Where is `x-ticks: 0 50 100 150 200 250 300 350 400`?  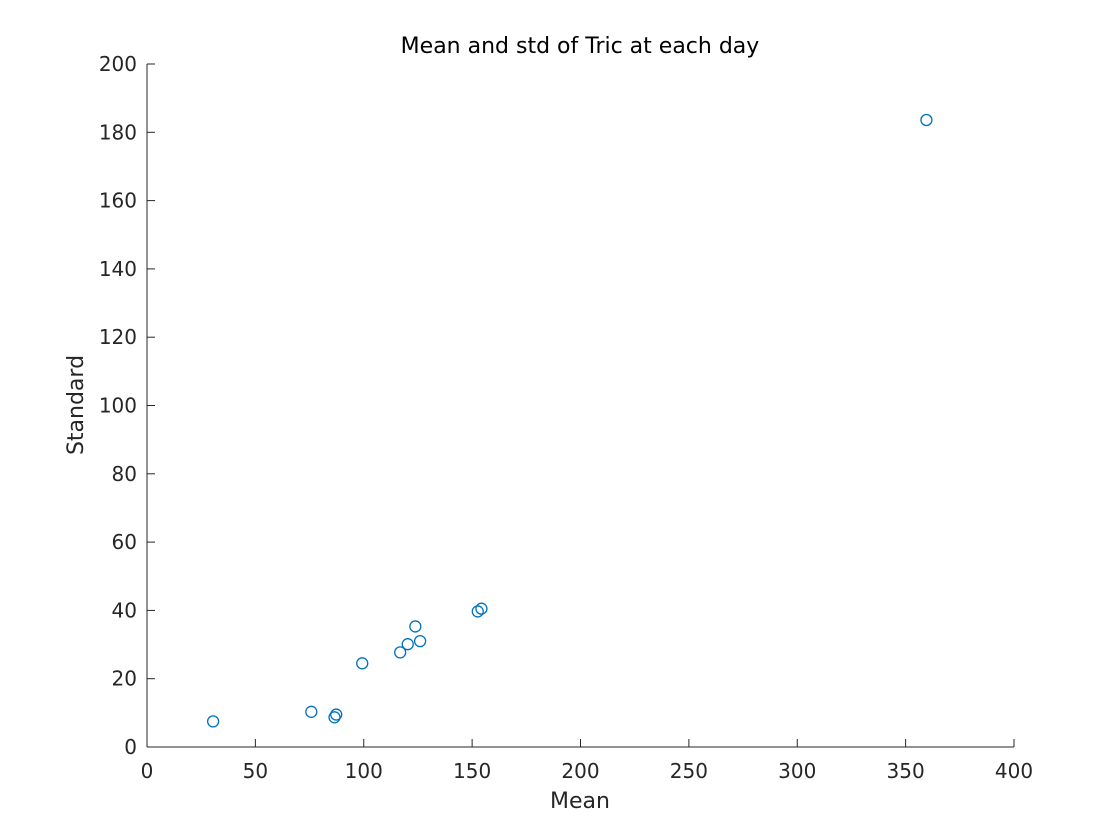
x-ticks: 0 50 100 150 200 250 300 350 400 is located at coordinates (587, 761).